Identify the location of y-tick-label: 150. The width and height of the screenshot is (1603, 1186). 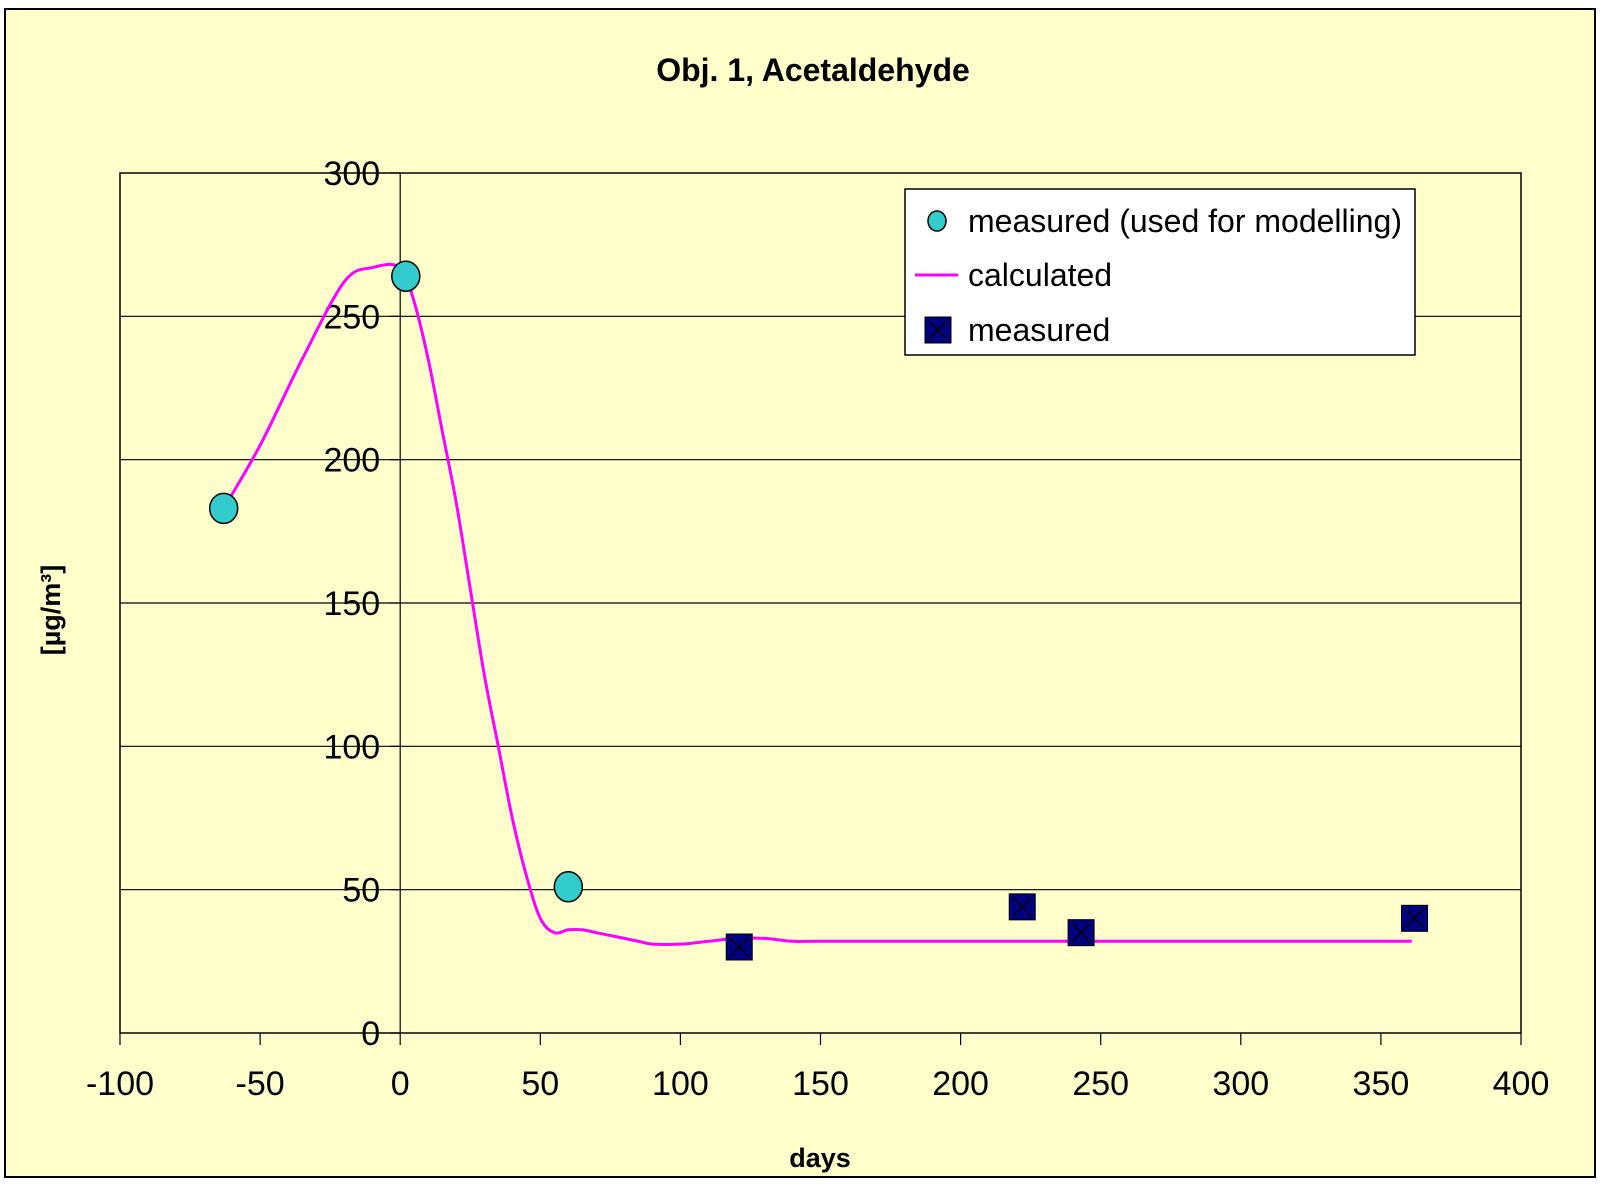
(351, 604).